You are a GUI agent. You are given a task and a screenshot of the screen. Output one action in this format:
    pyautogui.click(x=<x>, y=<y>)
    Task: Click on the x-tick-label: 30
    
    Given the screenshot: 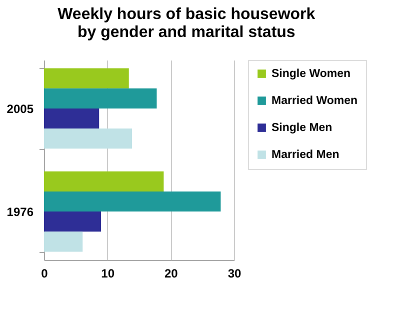 What is the action you would take?
    pyautogui.click(x=235, y=273)
    